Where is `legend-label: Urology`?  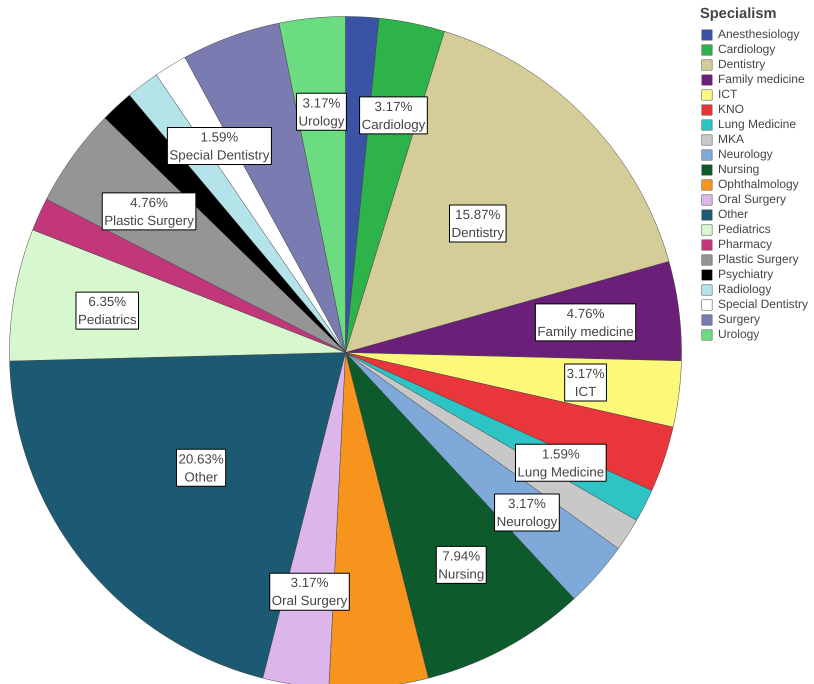 legend-label: Urology is located at coordinates (739, 334).